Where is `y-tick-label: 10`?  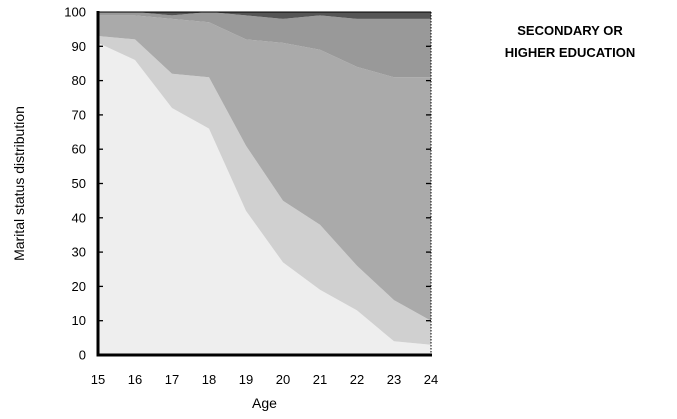 y-tick-label: 10 is located at coordinates (79, 320).